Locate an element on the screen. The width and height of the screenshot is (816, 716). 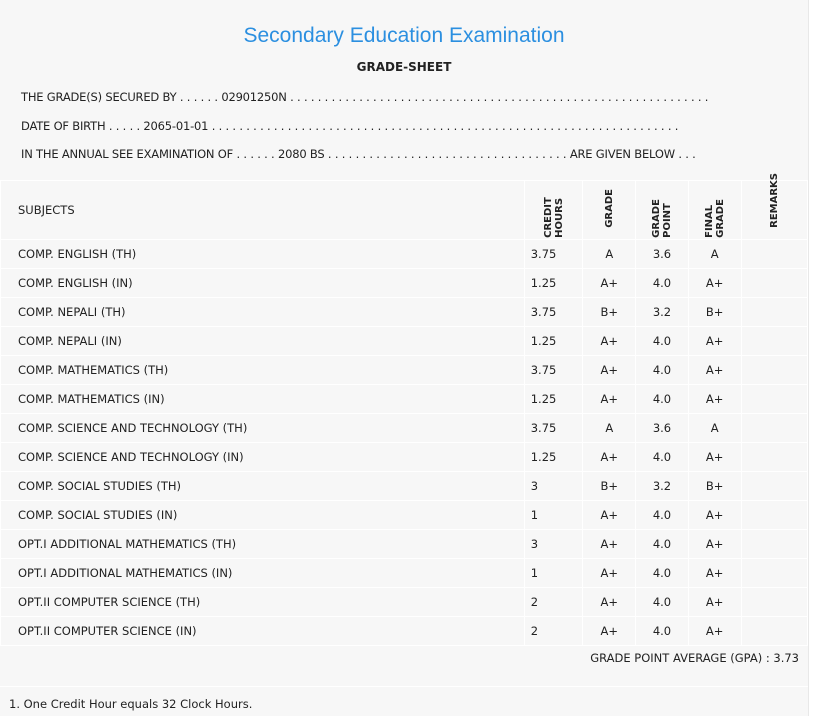
table-row: OPT.II COMPUTER SCIENCE (IN) 2 A+ 4.0 A+ is located at coordinates (404, 630).